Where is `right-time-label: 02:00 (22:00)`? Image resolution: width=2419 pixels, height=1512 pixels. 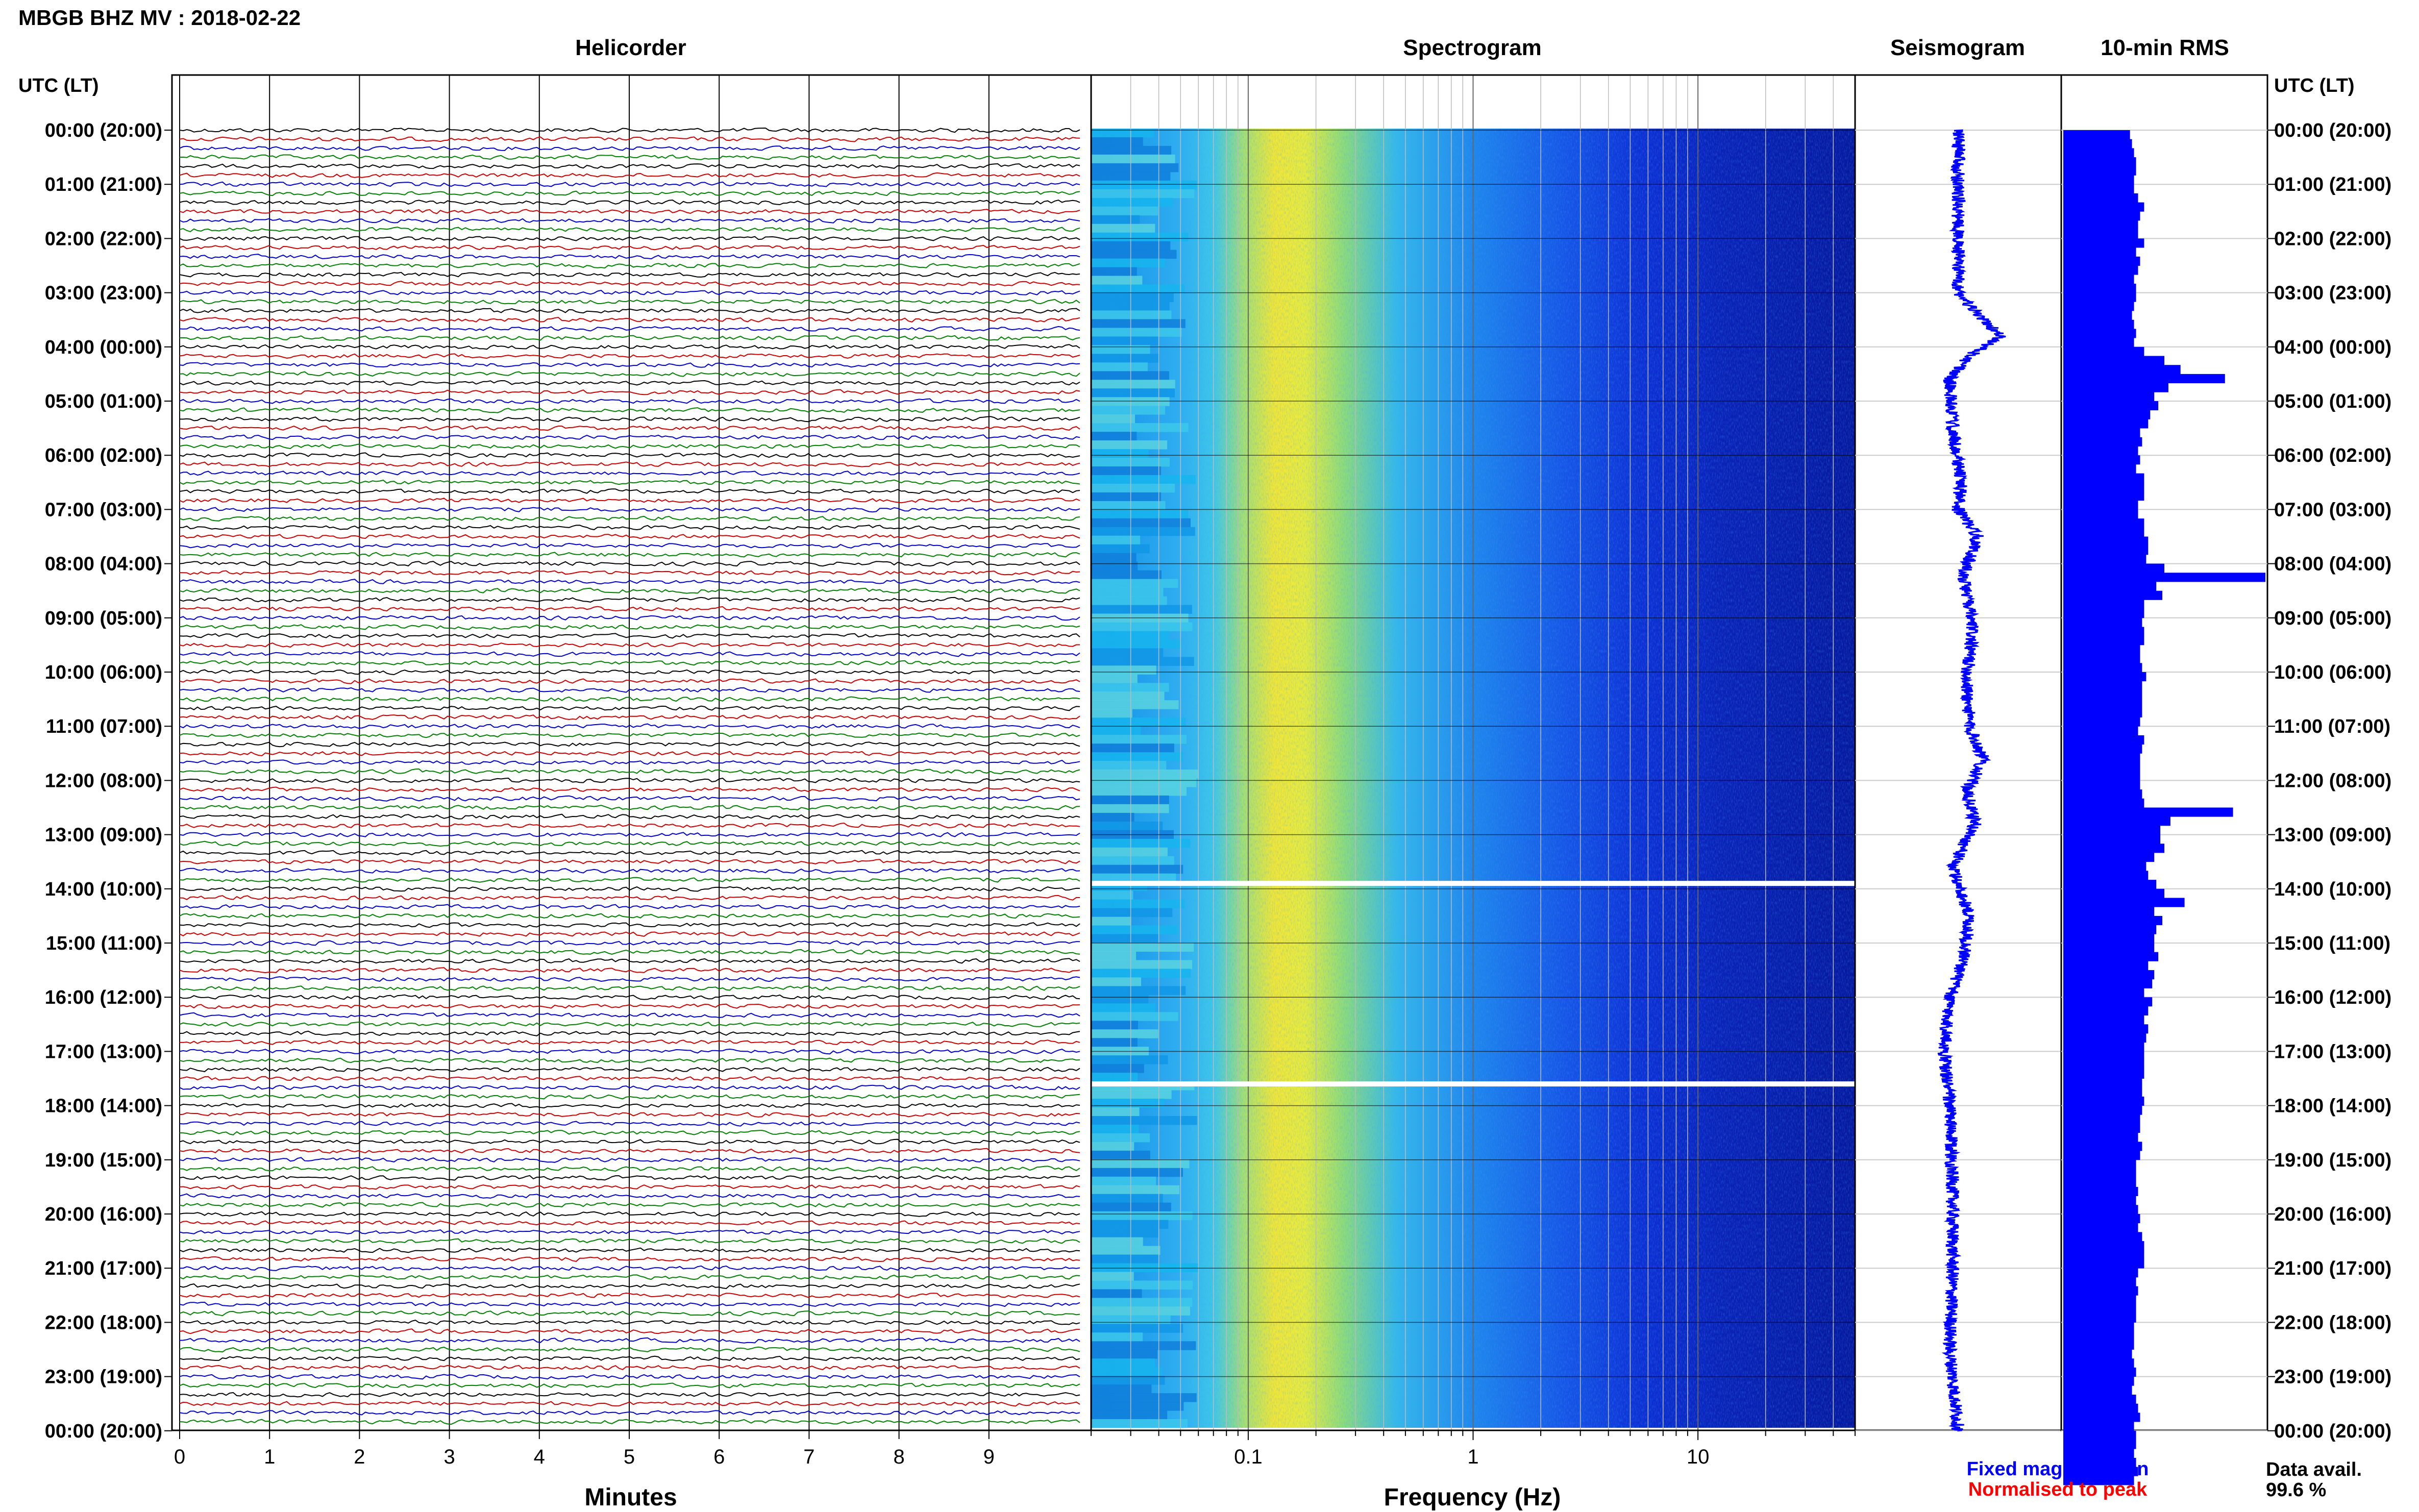 right-time-label: 02:00 (22:00) is located at coordinates (2332, 239).